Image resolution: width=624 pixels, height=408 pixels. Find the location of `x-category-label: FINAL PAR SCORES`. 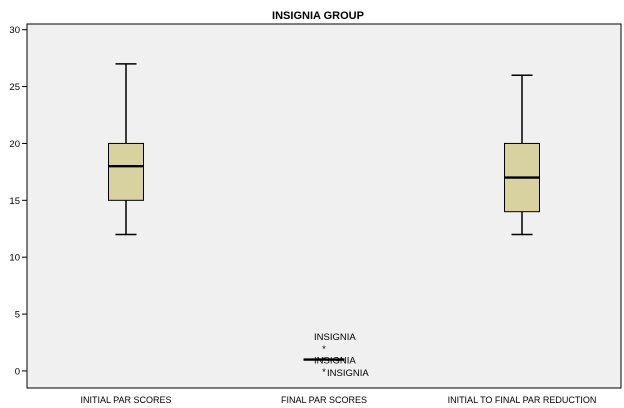

x-category-label: FINAL PAR SCORES is located at coordinates (324, 400).